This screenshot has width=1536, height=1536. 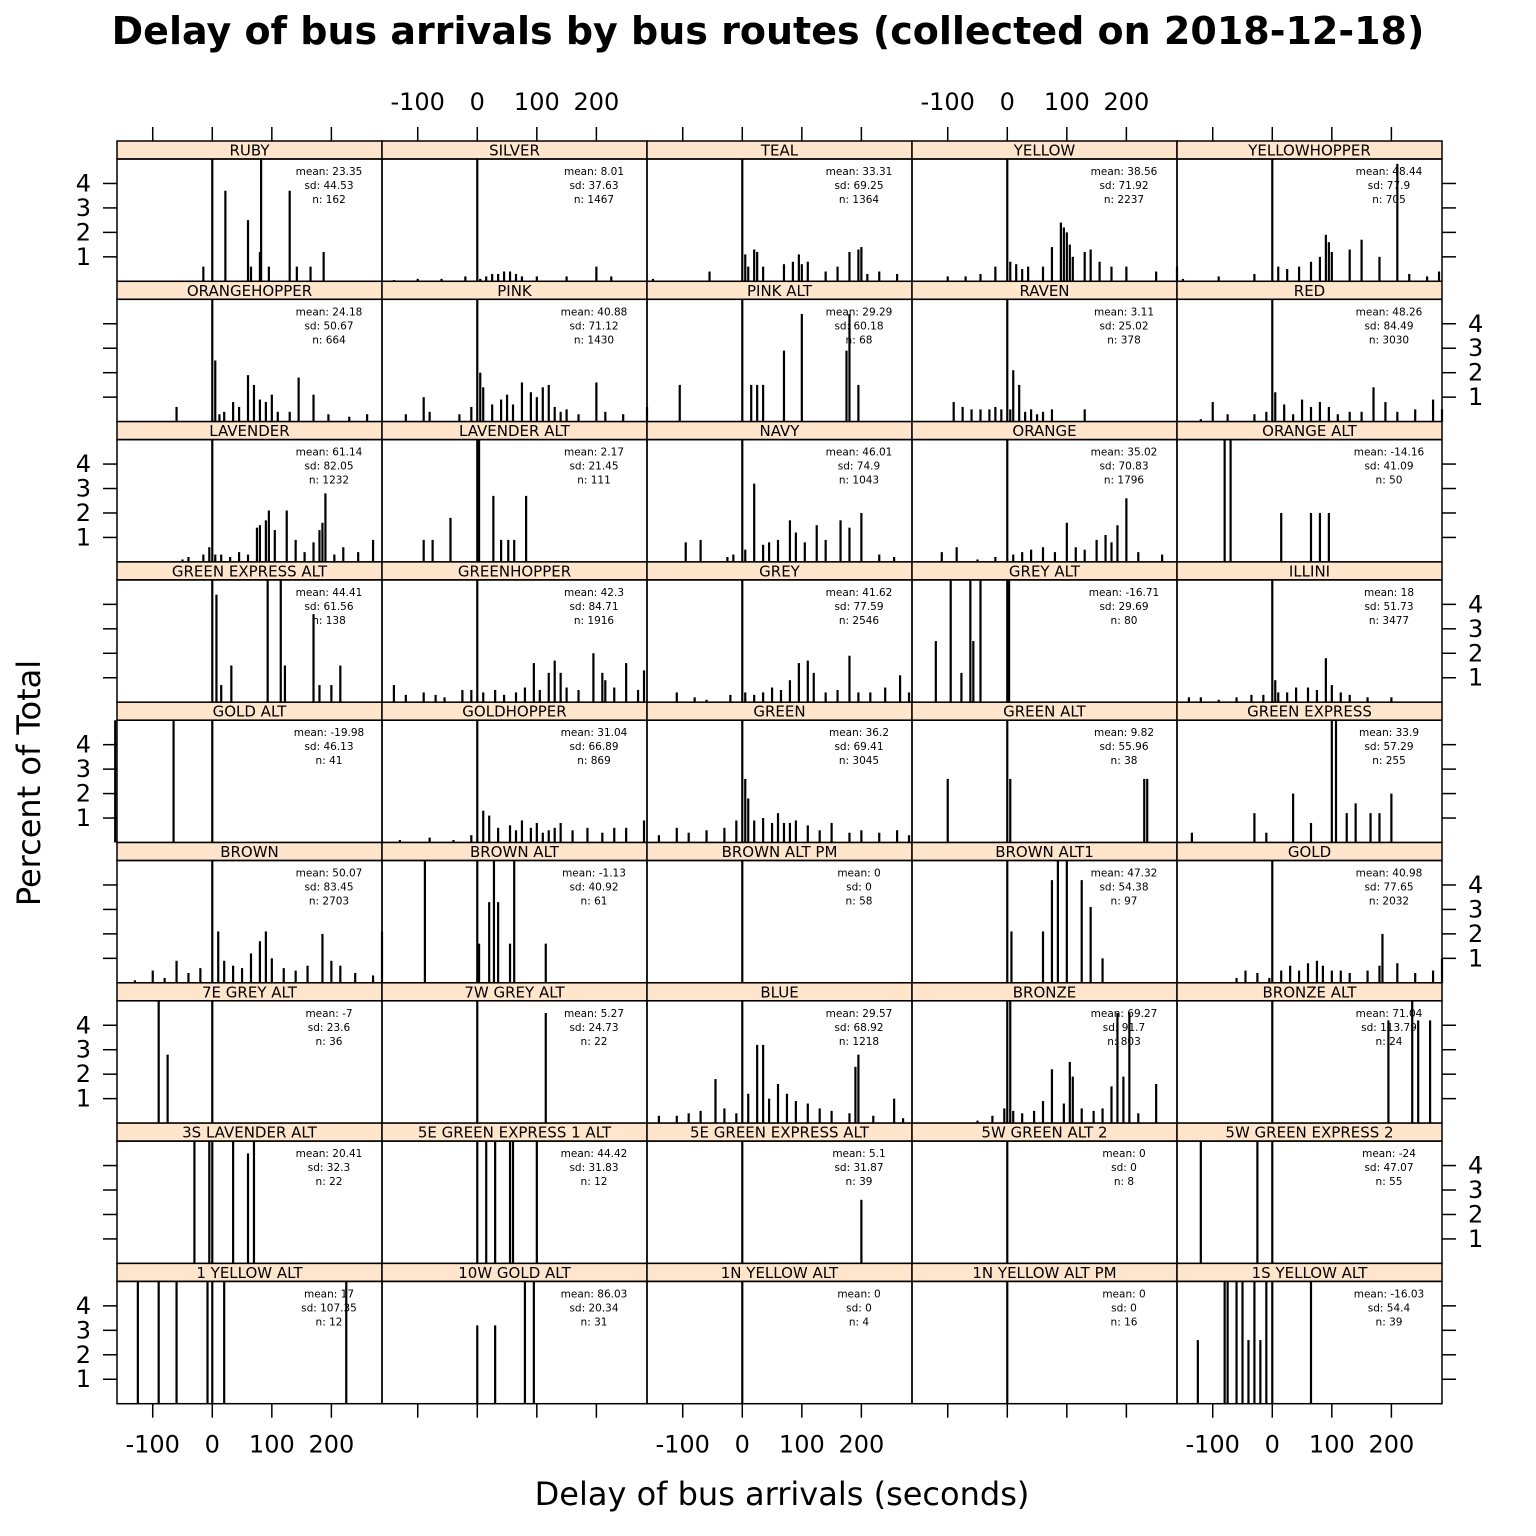 I want to click on panel-strip-label: YELLOW, so click(x=1044, y=151).